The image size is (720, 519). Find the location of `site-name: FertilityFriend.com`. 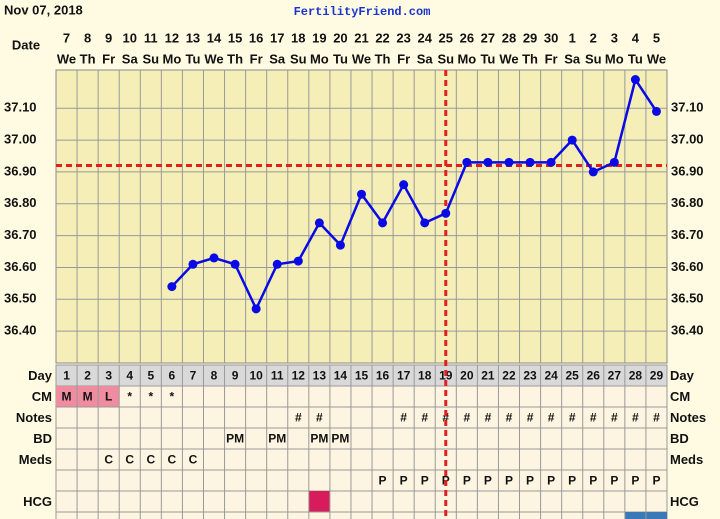

site-name: FertilityFriend.com is located at coordinates (362, 12).